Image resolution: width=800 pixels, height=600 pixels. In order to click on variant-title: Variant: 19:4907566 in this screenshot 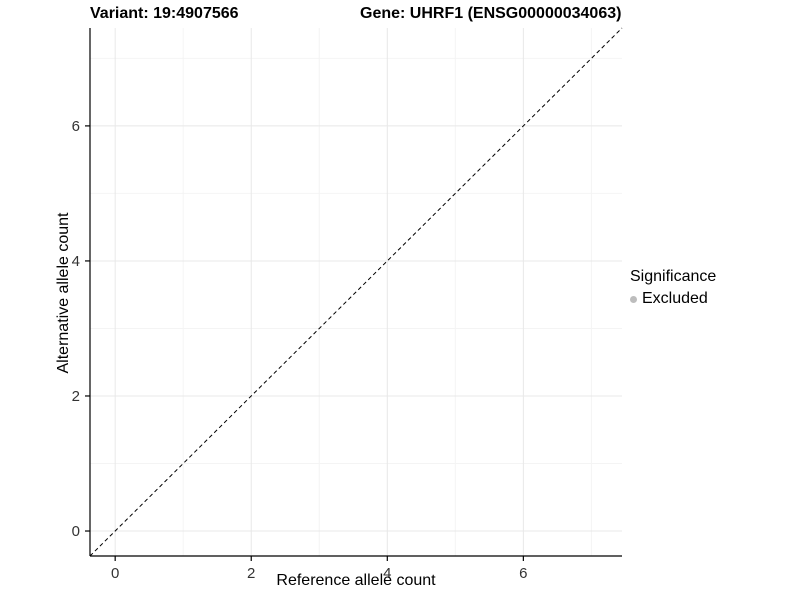, I will do `click(164, 13)`.